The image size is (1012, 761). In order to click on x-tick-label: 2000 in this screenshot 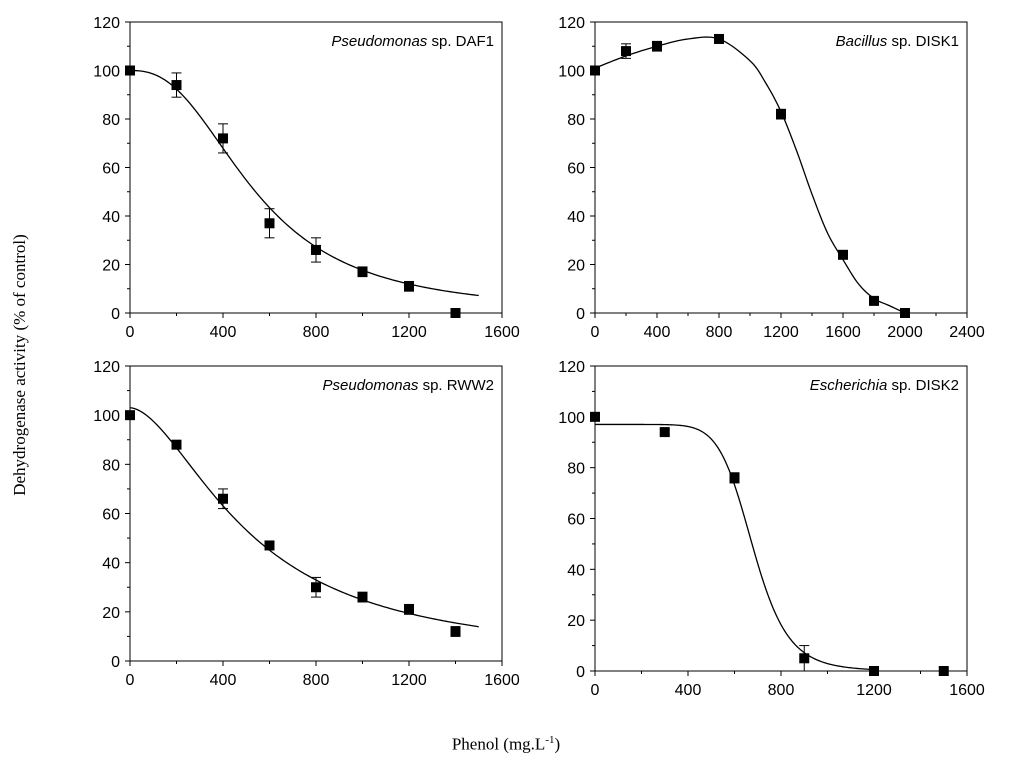, I will do `click(905, 332)`.